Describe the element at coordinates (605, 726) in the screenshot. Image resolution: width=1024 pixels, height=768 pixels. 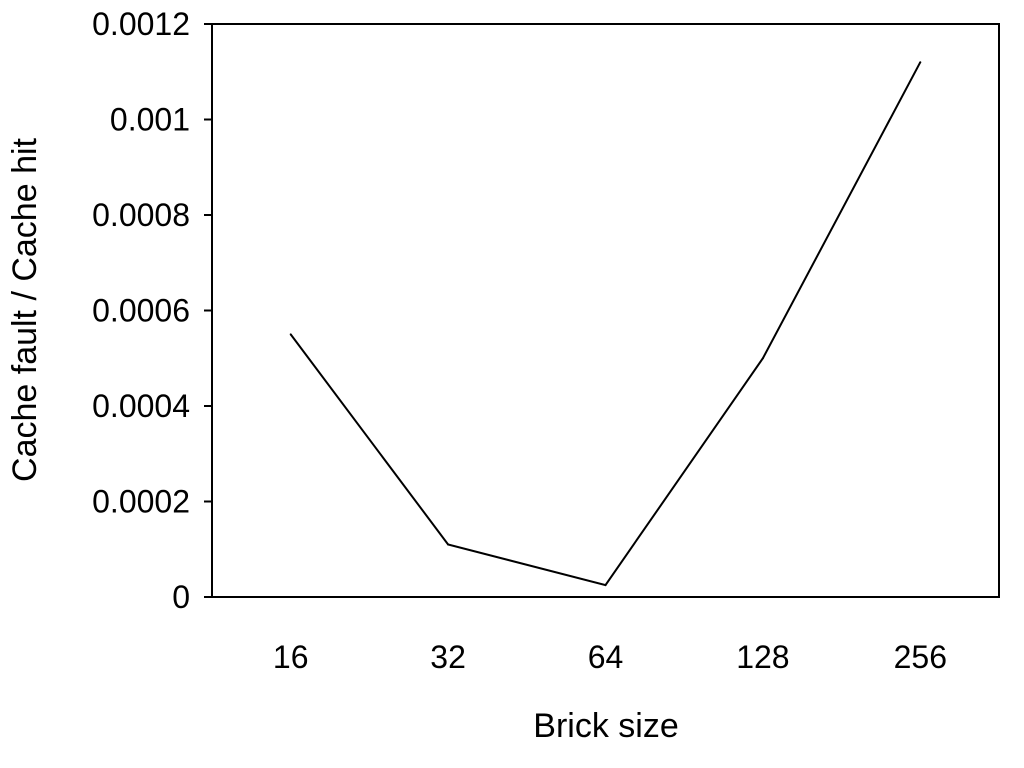
I see `x-axis-title: Brick size` at that location.